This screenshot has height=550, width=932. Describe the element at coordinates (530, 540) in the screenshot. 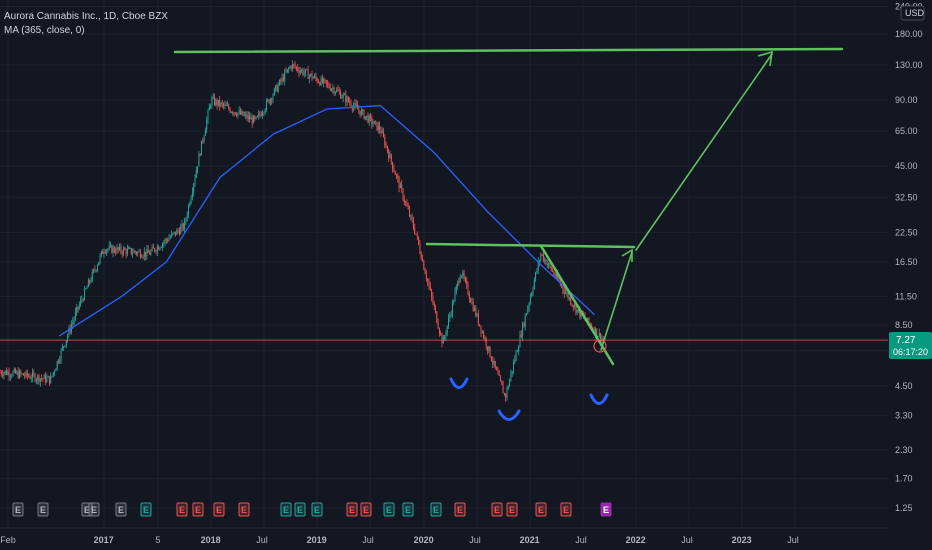

I see `time-tick-label: 2021` at that location.